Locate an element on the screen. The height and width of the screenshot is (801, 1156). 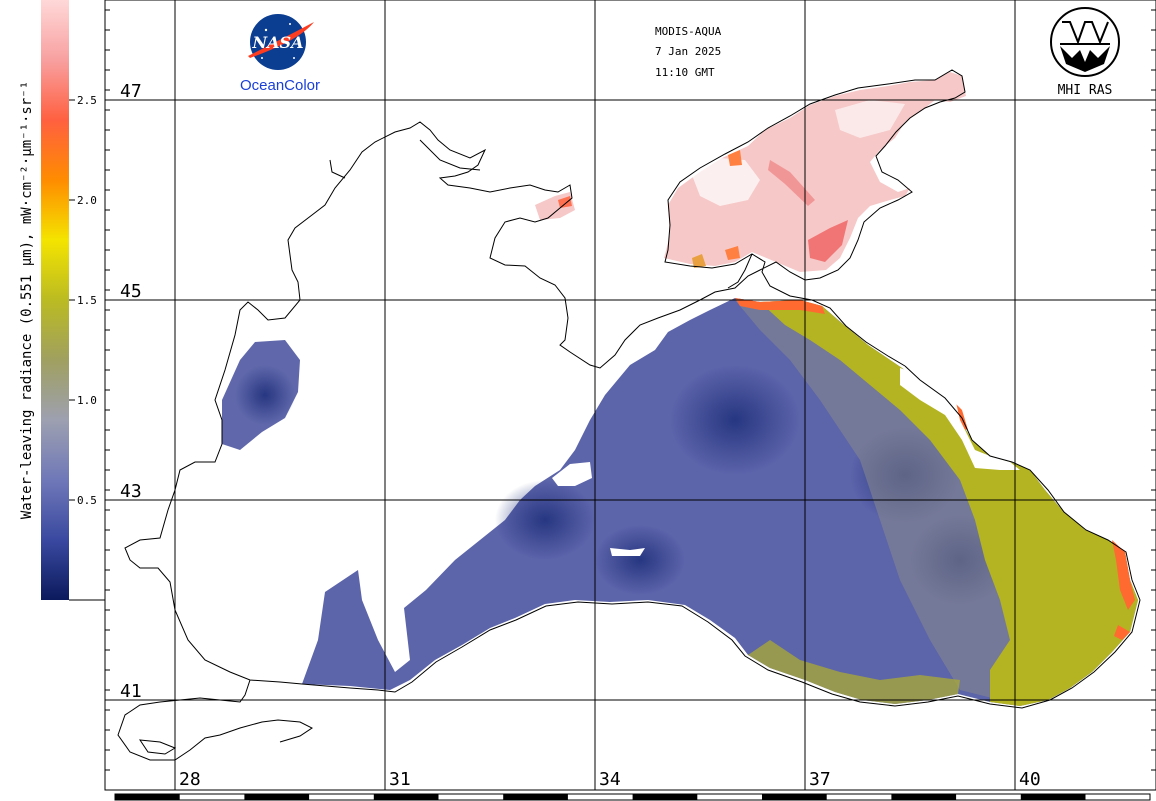
colorbar-ticks: 2.5 2.0 1.5 1.0 0.5 is located at coordinates (83, 300).